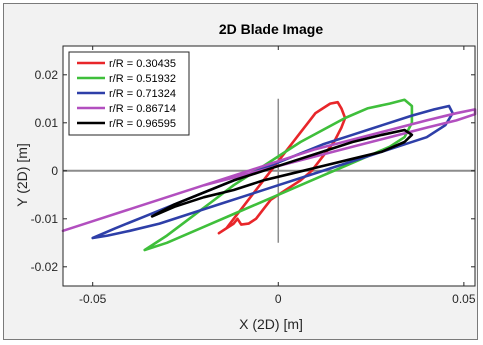 The width and height of the screenshot is (483, 345). I want to click on legend-label: r/R = 0.86714, so click(142, 109).